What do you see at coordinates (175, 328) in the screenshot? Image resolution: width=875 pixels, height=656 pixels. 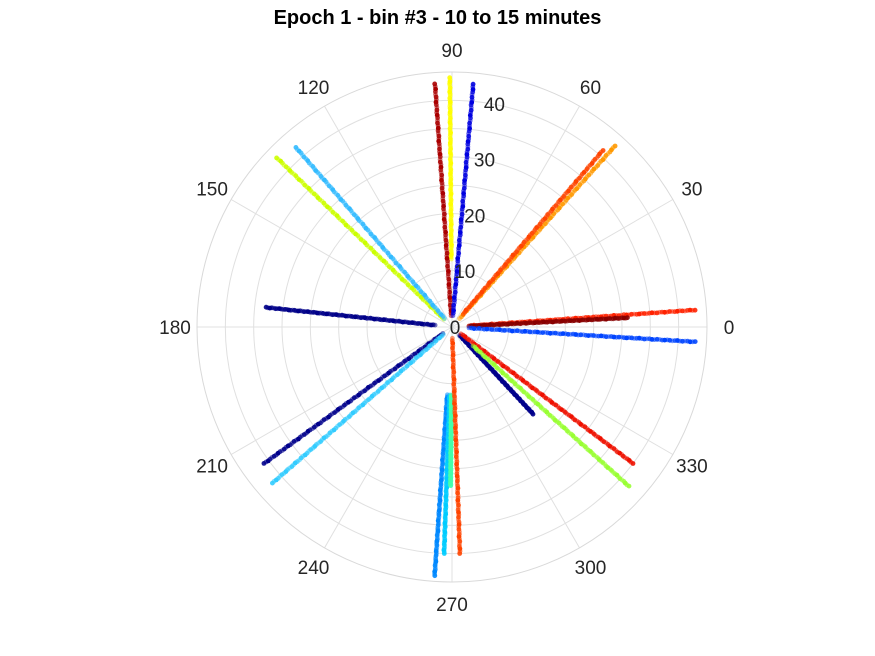 I see `angular-tick-label: 180` at bounding box center [175, 328].